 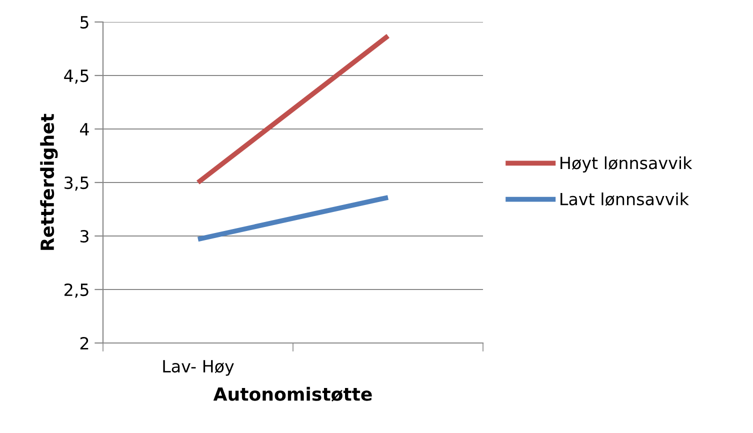 What do you see at coordinates (626, 164) in the screenshot?
I see `legend-label: Høyt lønnsavvik` at bounding box center [626, 164].